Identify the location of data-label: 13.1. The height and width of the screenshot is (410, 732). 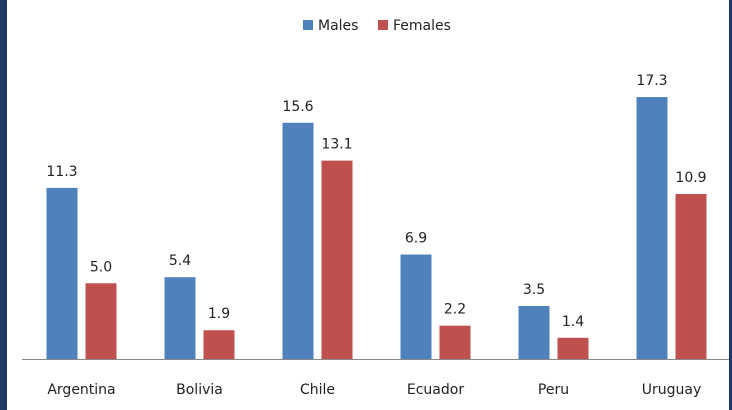
(336, 145).